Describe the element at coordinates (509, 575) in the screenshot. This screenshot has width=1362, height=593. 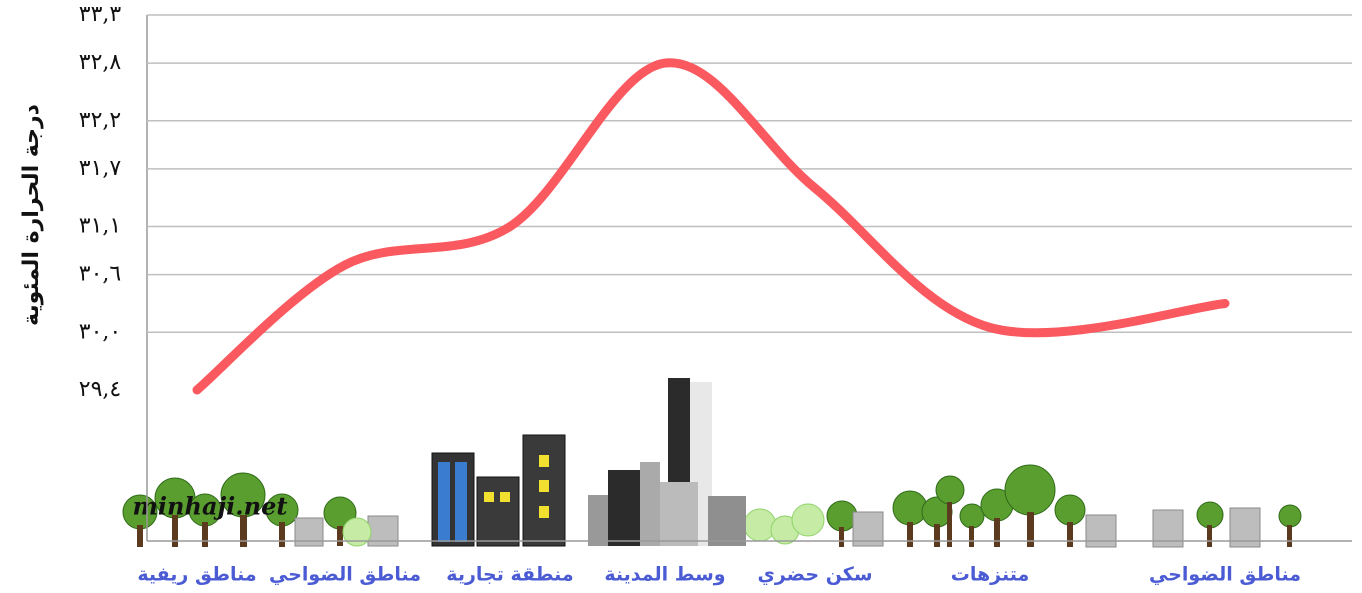
I see `x-tick-label: منطقة تجارية` at that location.